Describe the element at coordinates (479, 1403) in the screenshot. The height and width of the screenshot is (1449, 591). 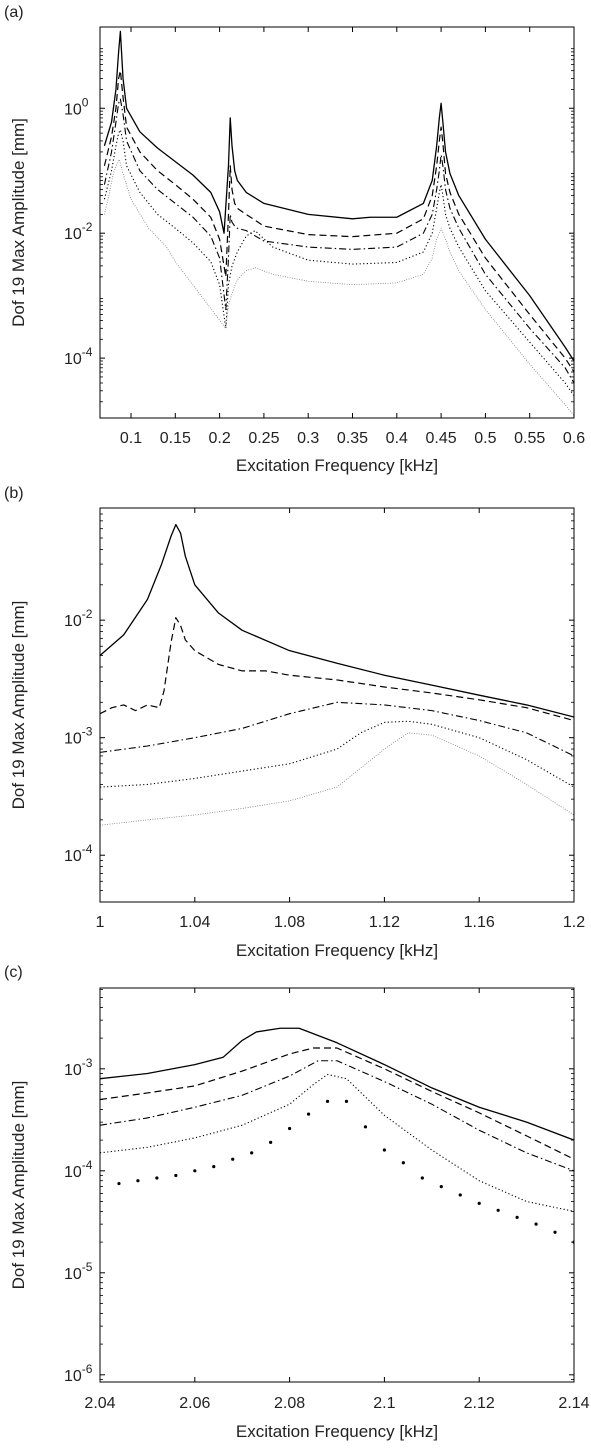
I see `x-tick-label: 2.12` at that location.